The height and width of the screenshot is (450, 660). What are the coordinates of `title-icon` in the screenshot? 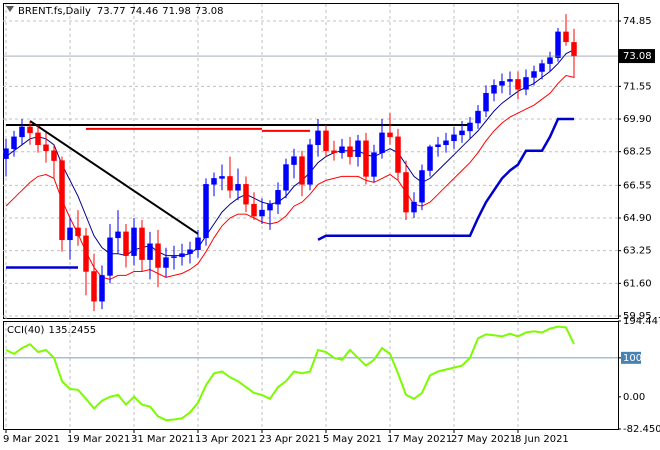 It's located at (10, 9).